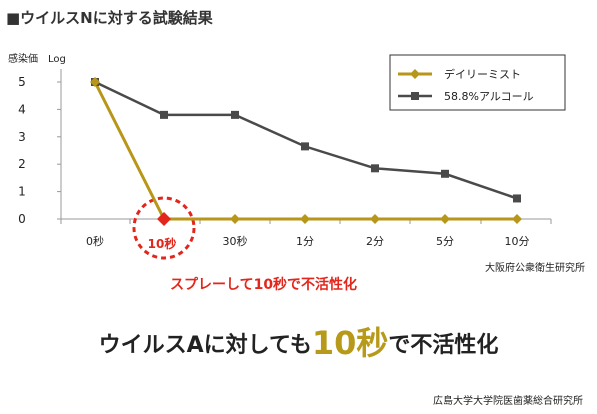 This screenshot has width=597, height=414. Describe the element at coordinates (489, 96) in the screenshot. I see `legend-label: 58.8%アルコール` at that location.